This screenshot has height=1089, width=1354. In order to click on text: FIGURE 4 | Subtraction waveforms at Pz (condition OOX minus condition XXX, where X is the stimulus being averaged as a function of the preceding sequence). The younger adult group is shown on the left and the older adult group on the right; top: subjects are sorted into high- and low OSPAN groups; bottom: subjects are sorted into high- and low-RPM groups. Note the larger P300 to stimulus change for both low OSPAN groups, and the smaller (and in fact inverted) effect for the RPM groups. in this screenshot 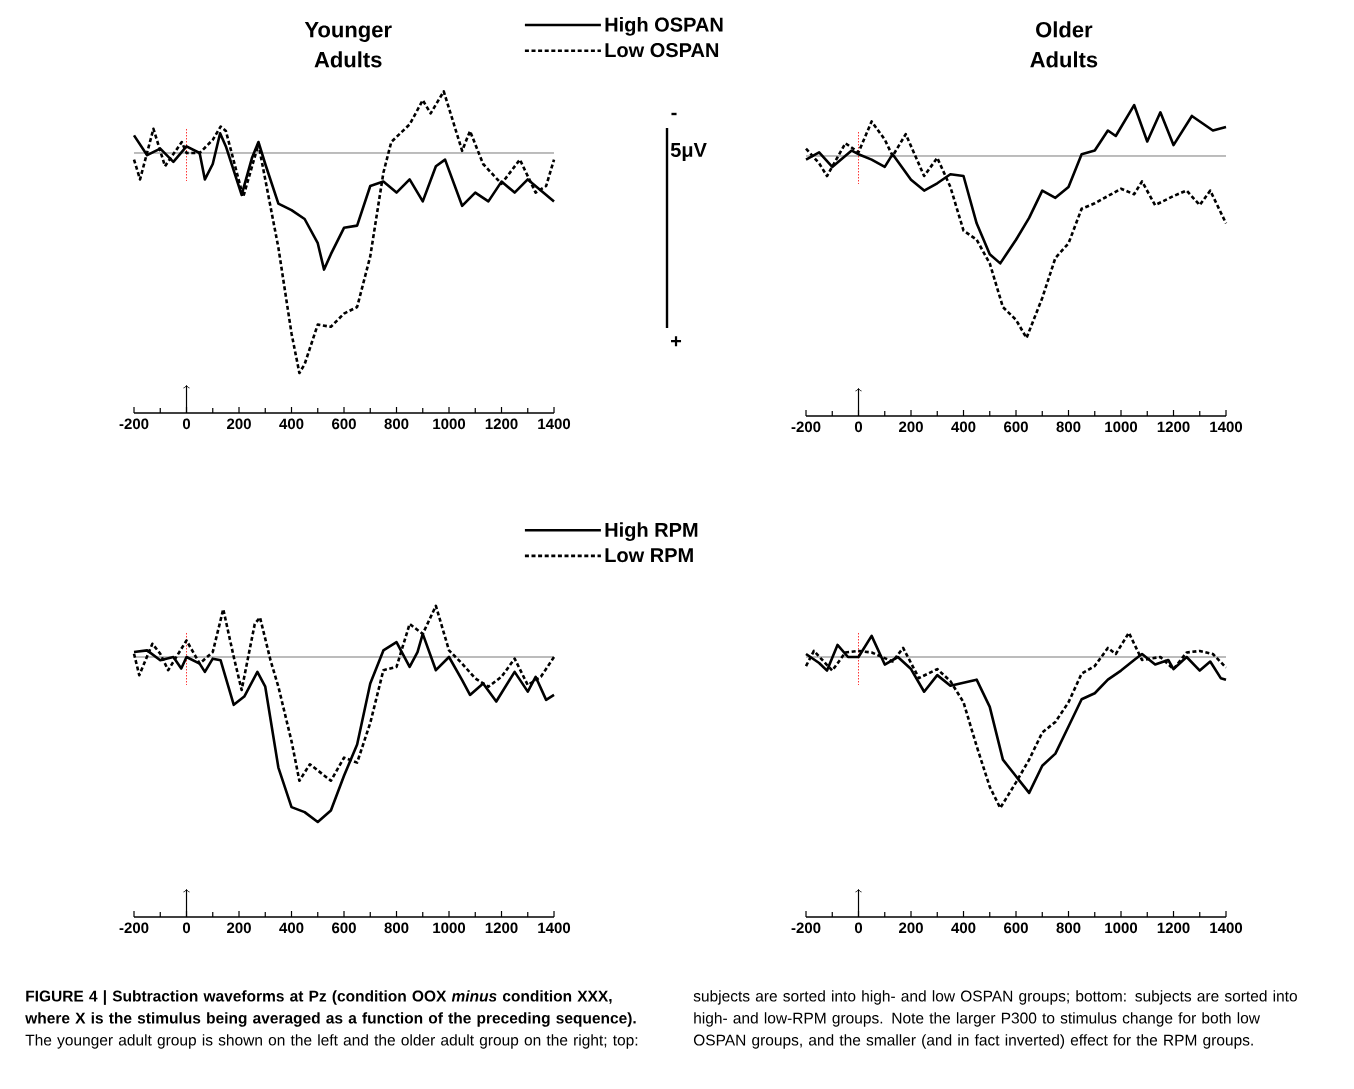, I will do `click(661, 1019)`.